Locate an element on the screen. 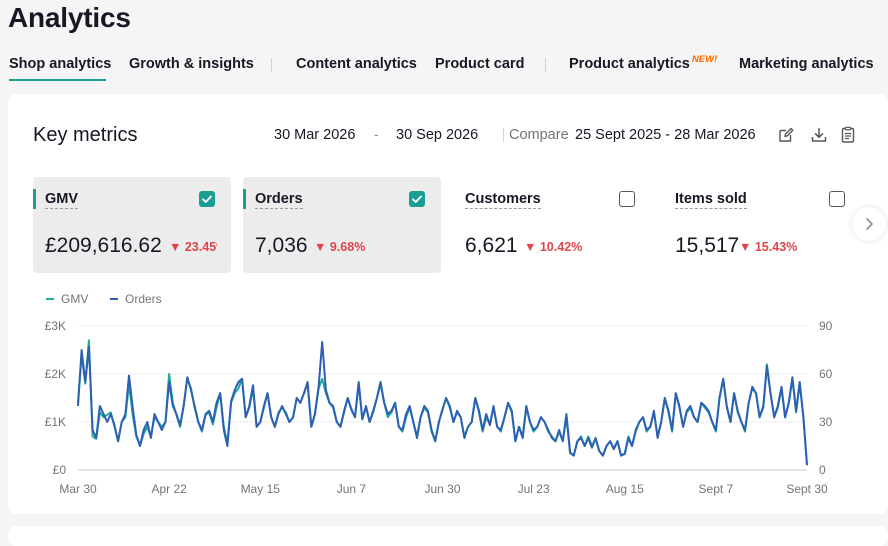 Image resolution: width=888 pixels, height=546 pixels. x-tick-label: May 15 is located at coordinates (261, 489).